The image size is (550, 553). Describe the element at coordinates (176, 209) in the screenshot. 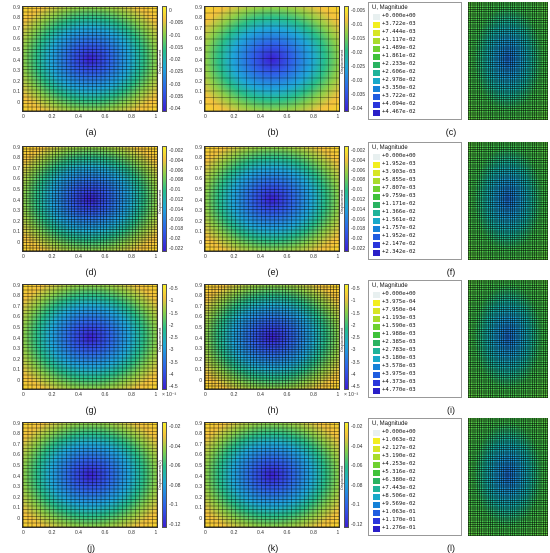

I see `colorbar-tick: -0.014` at that location.